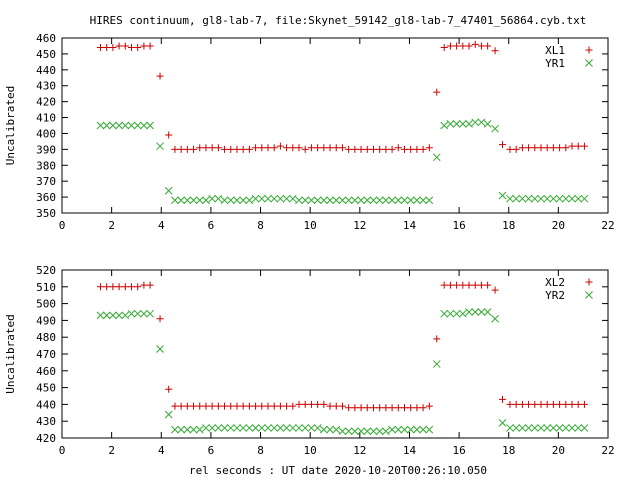 The height and width of the screenshot is (480, 640). I want to click on x-tick-label: 22, so click(607, 450).